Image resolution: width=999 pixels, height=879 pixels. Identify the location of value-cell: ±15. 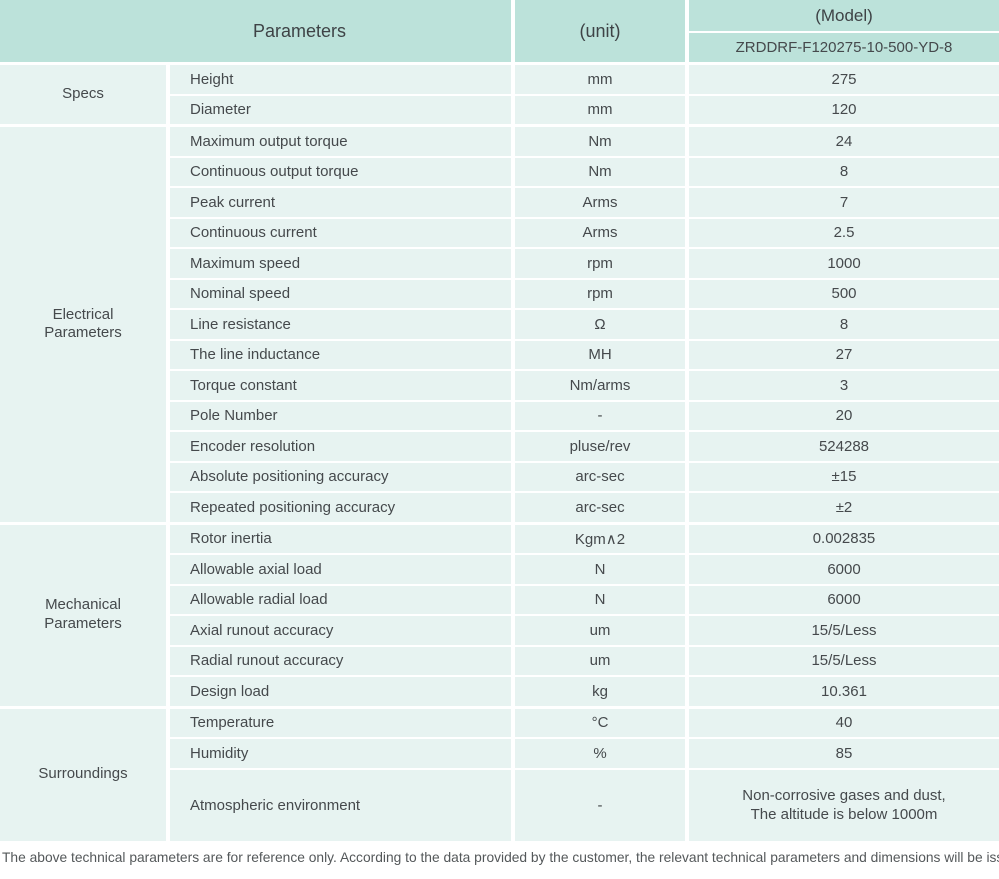
(844, 476).